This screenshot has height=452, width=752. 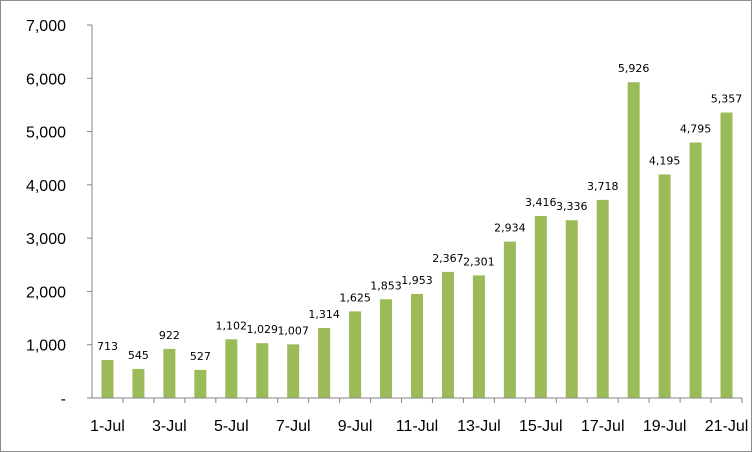 I want to click on x-tick-label: 15-Jul, so click(x=541, y=426).